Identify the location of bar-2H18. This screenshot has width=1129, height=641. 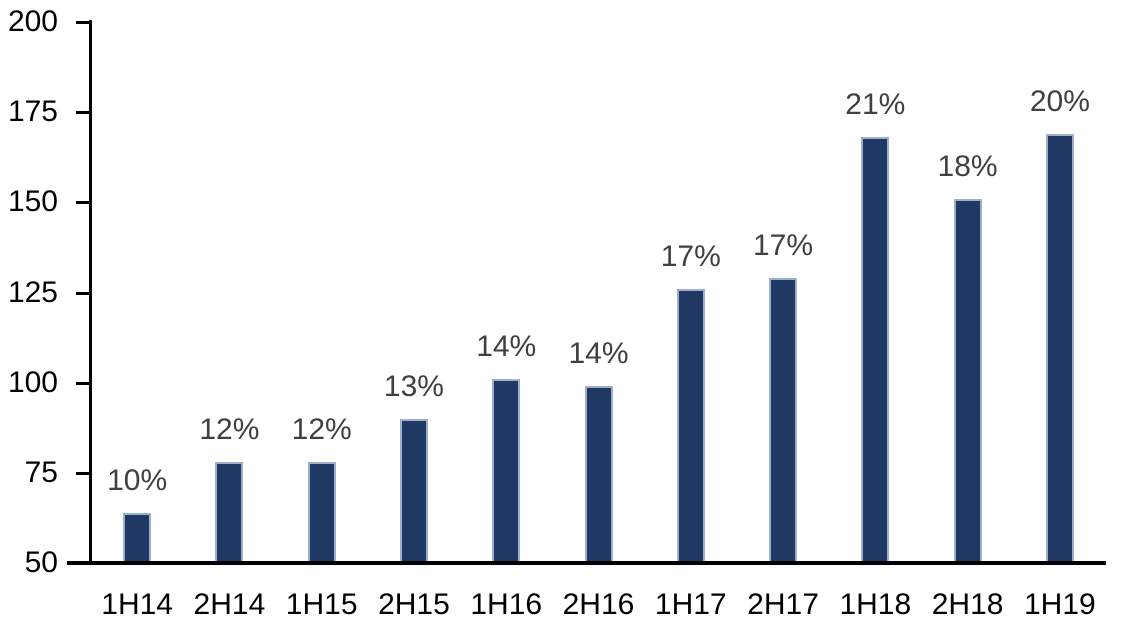
(967, 380).